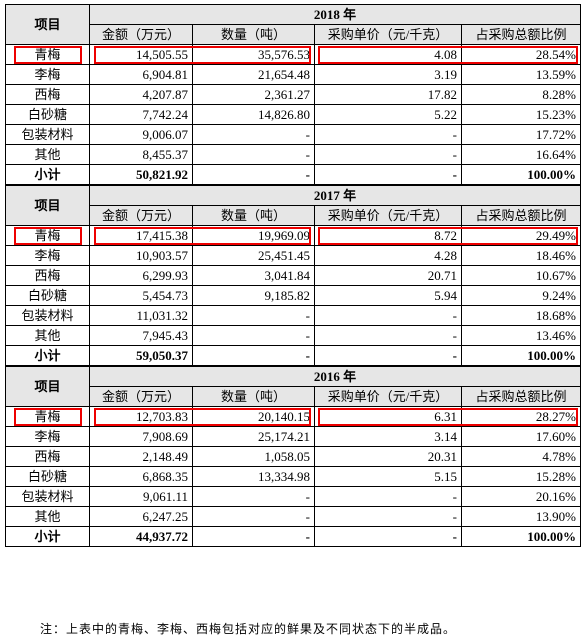  I want to click on total-value: 59,050.37, so click(141, 356).